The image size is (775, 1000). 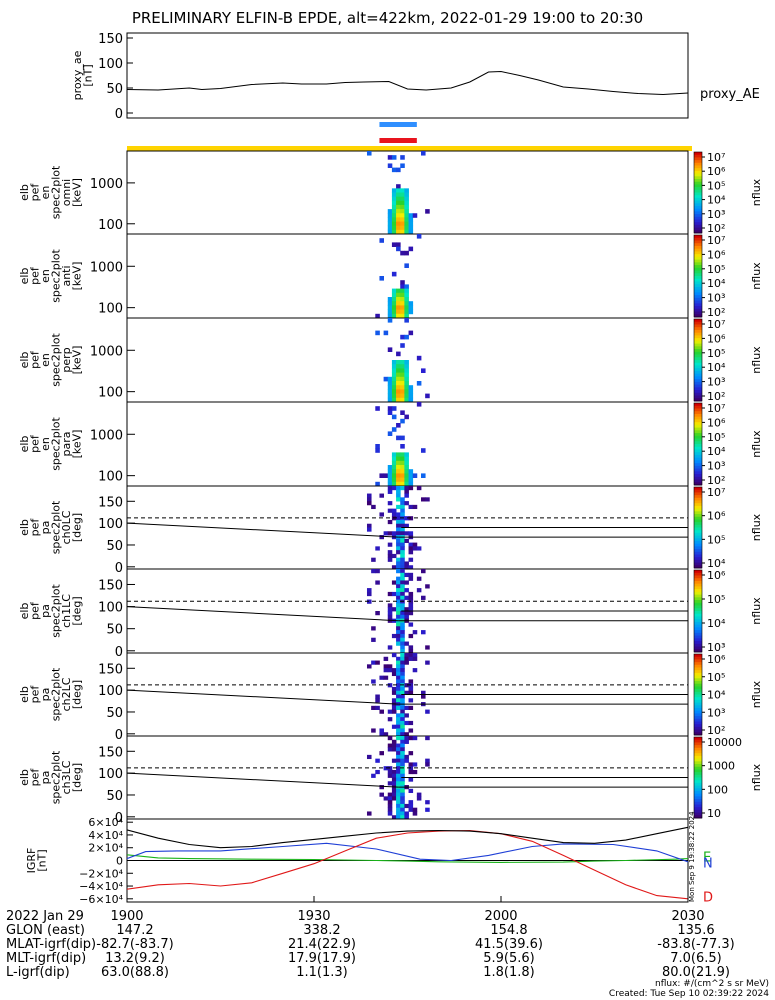 I want to click on ae-ytick-label: 100, so click(x=110, y=64).